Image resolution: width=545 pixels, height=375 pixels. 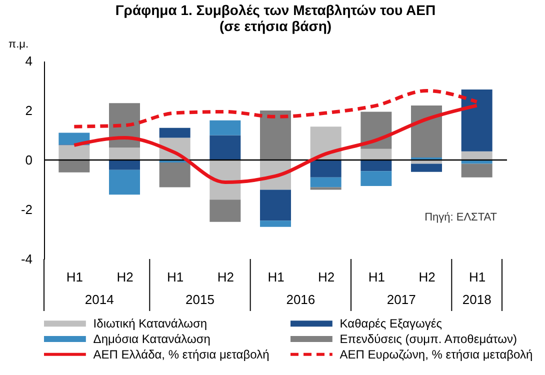 What do you see at coordinates (26, 259) in the screenshot?
I see `y-tick-label: -4` at bounding box center [26, 259].